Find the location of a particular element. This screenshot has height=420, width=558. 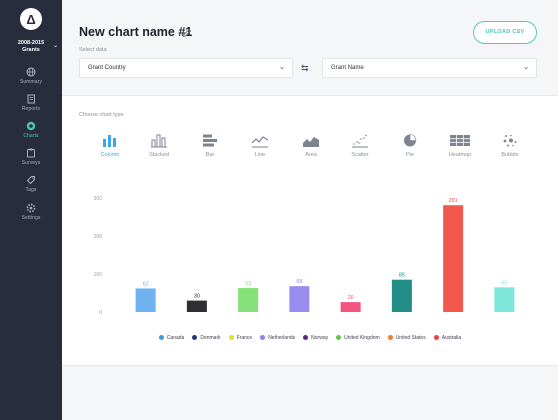

sidebar-item-charts: Charts is located at coordinates (31, 130).